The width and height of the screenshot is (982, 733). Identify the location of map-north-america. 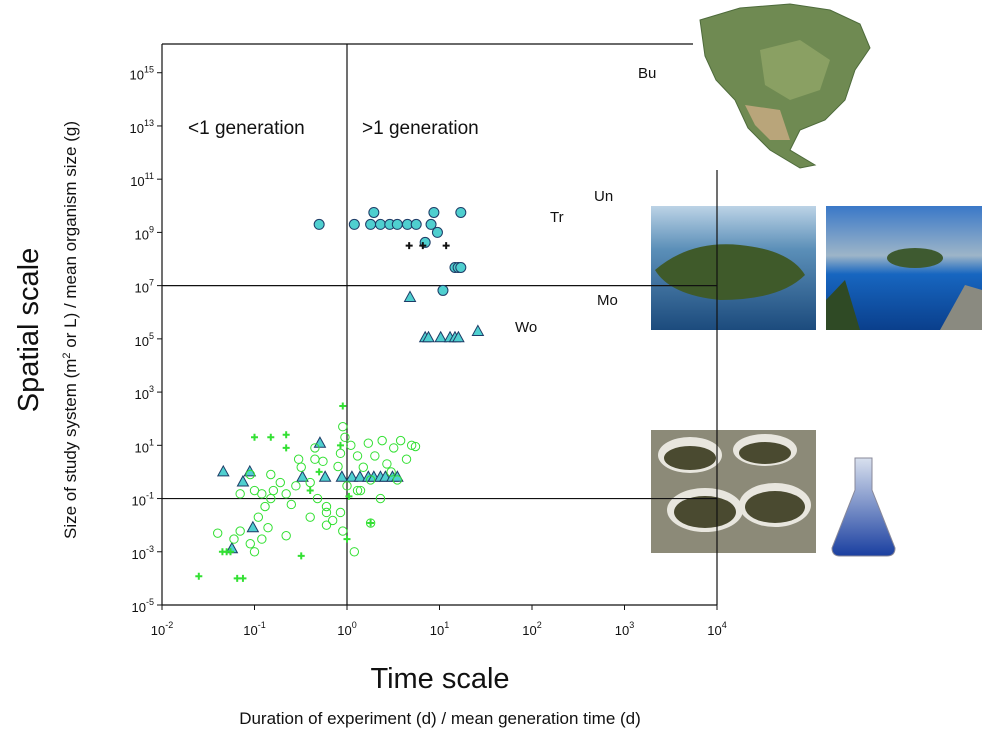
(785, 86).